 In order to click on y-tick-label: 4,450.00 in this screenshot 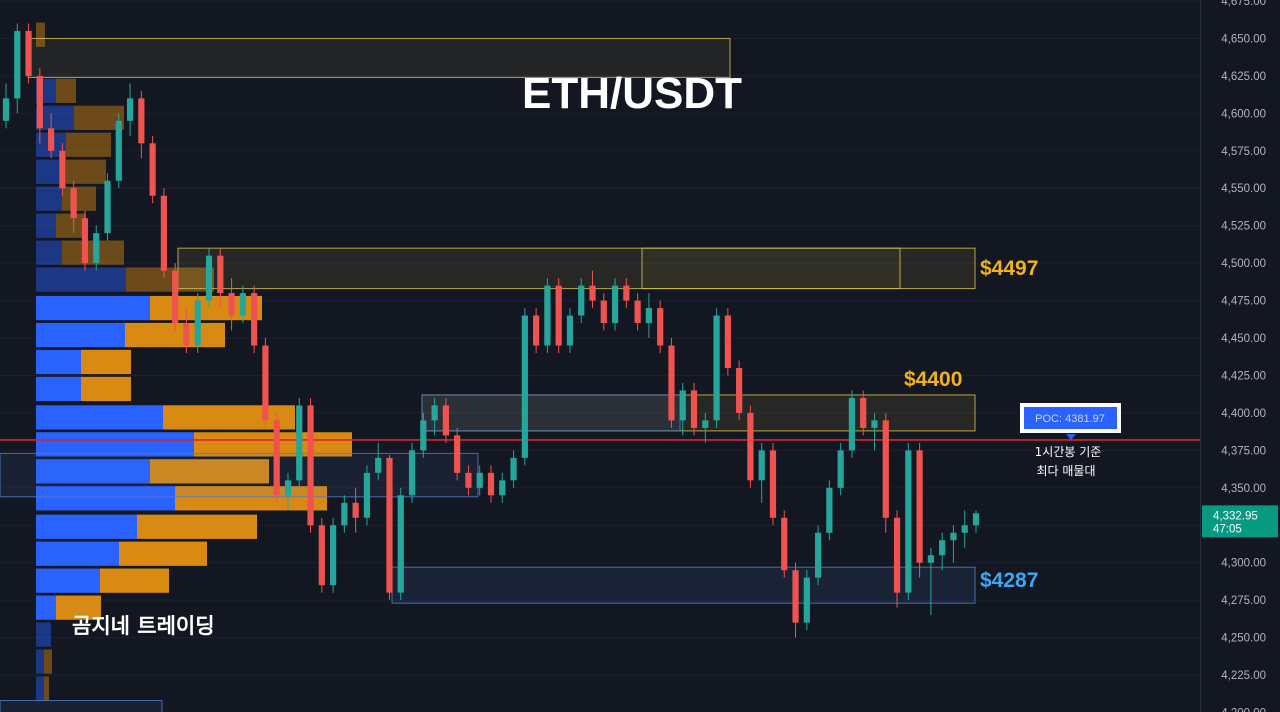, I will do `click(1243, 339)`.